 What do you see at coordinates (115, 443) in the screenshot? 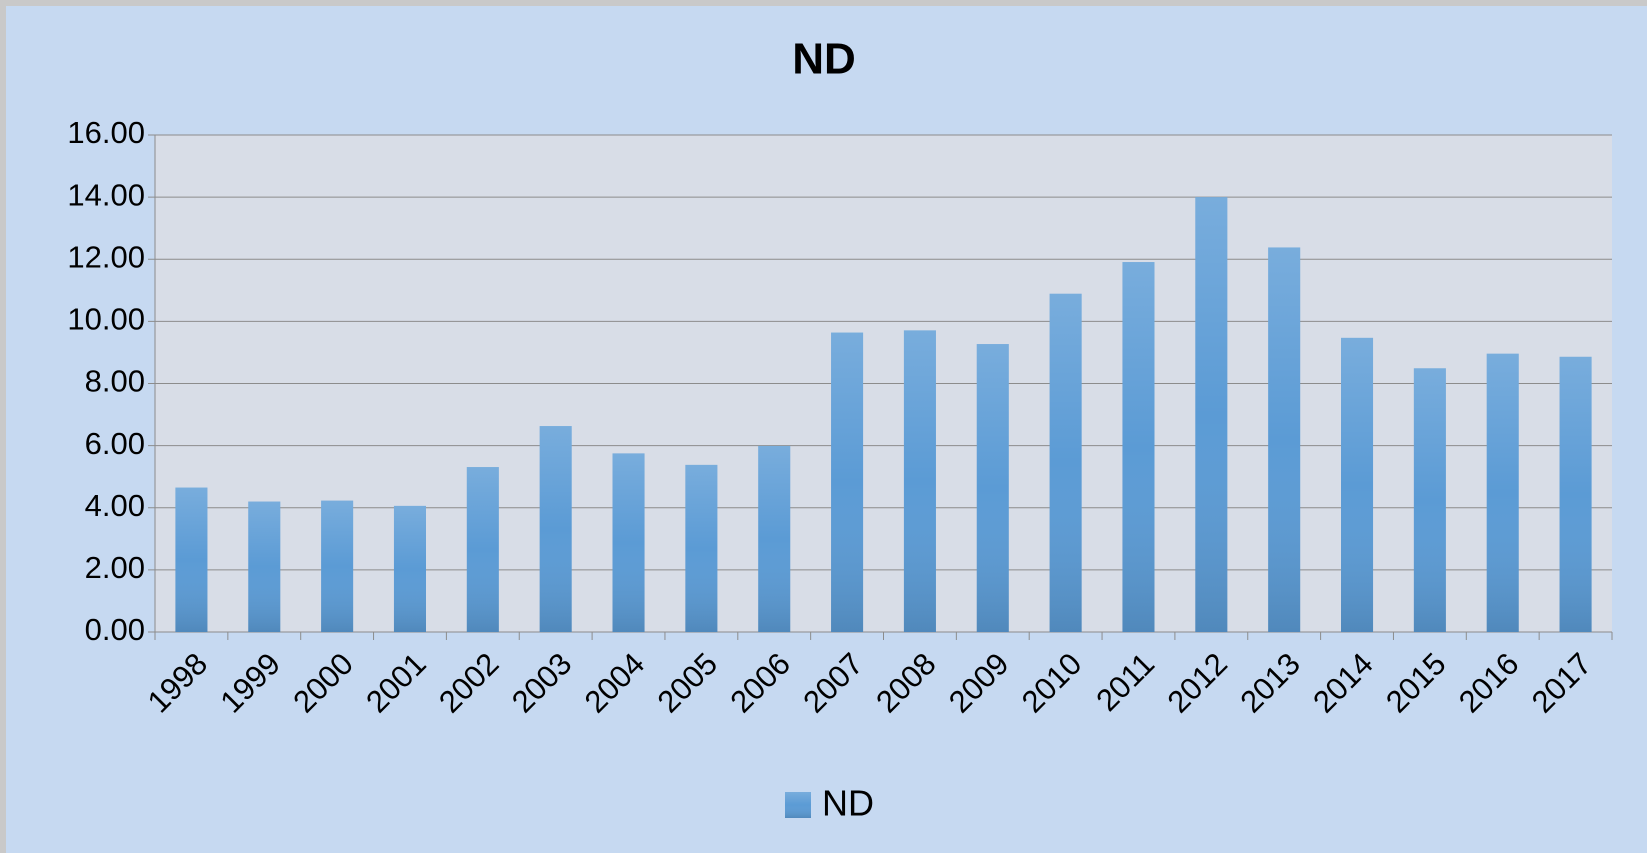
I see `y-tick-label: 6.00` at bounding box center [115, 443].